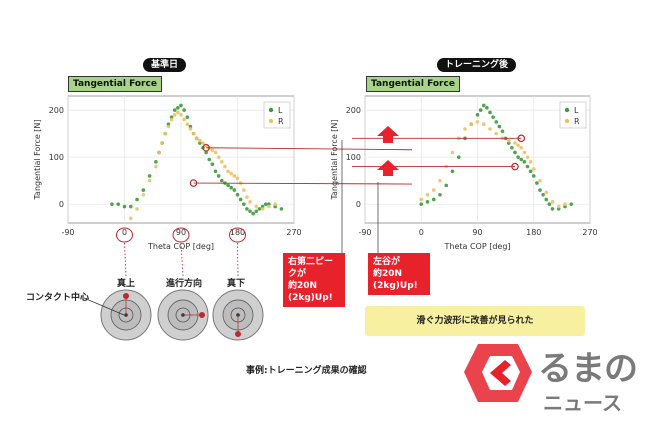 The image size is (650, 433). Describe the element at coordinates (115, 84) in the screenshot. I see `tag-left: Tangential Force` at that location.